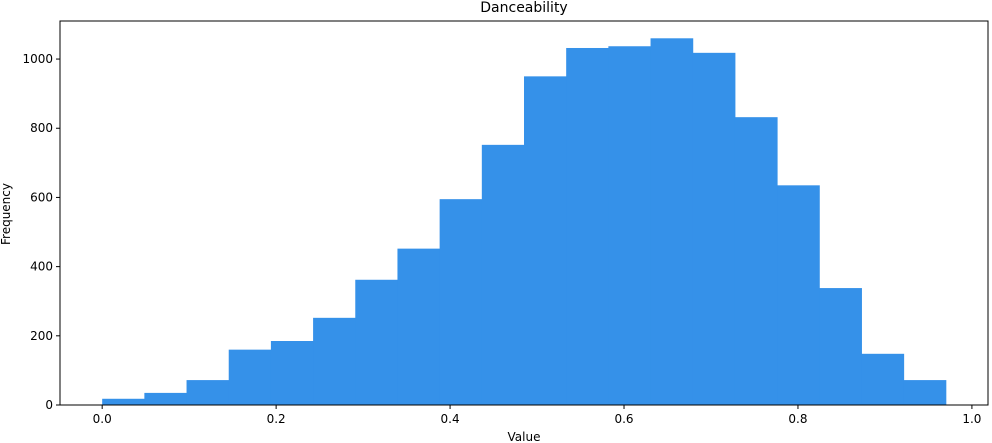  Describe the element at coordinates (41, 336) in the screenshot. I see `y-tick-label: 200` at that location.